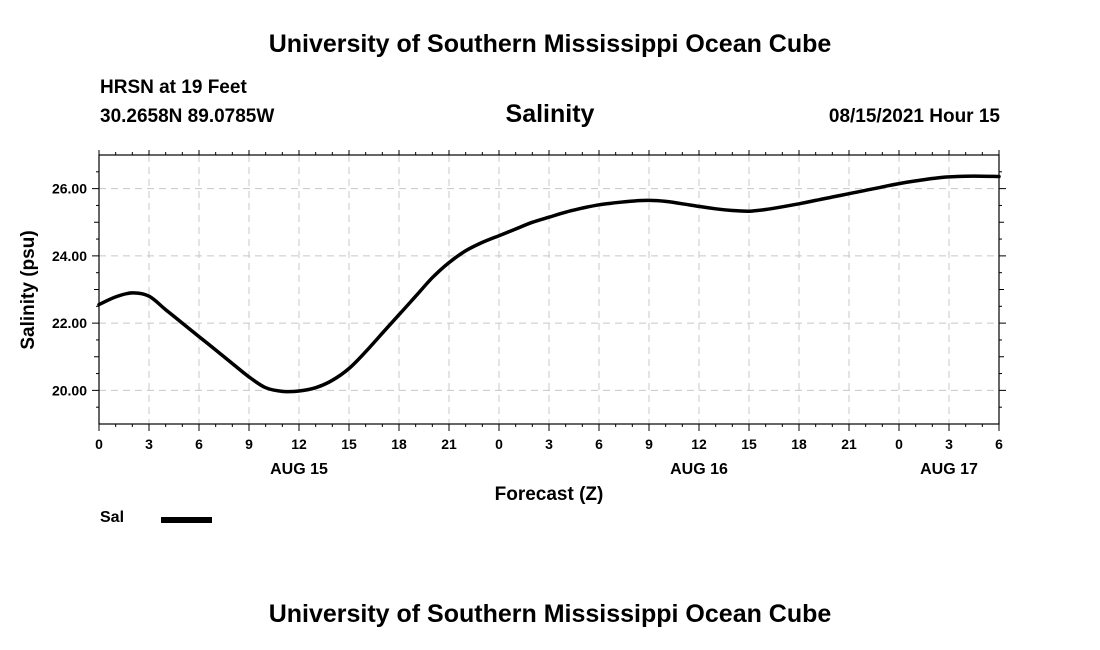 This screenshot has width=1100, height=650. Describe the element at coordinates (69, 189) in the screenshot. I see `y-tick-label: 26.00` at that location.